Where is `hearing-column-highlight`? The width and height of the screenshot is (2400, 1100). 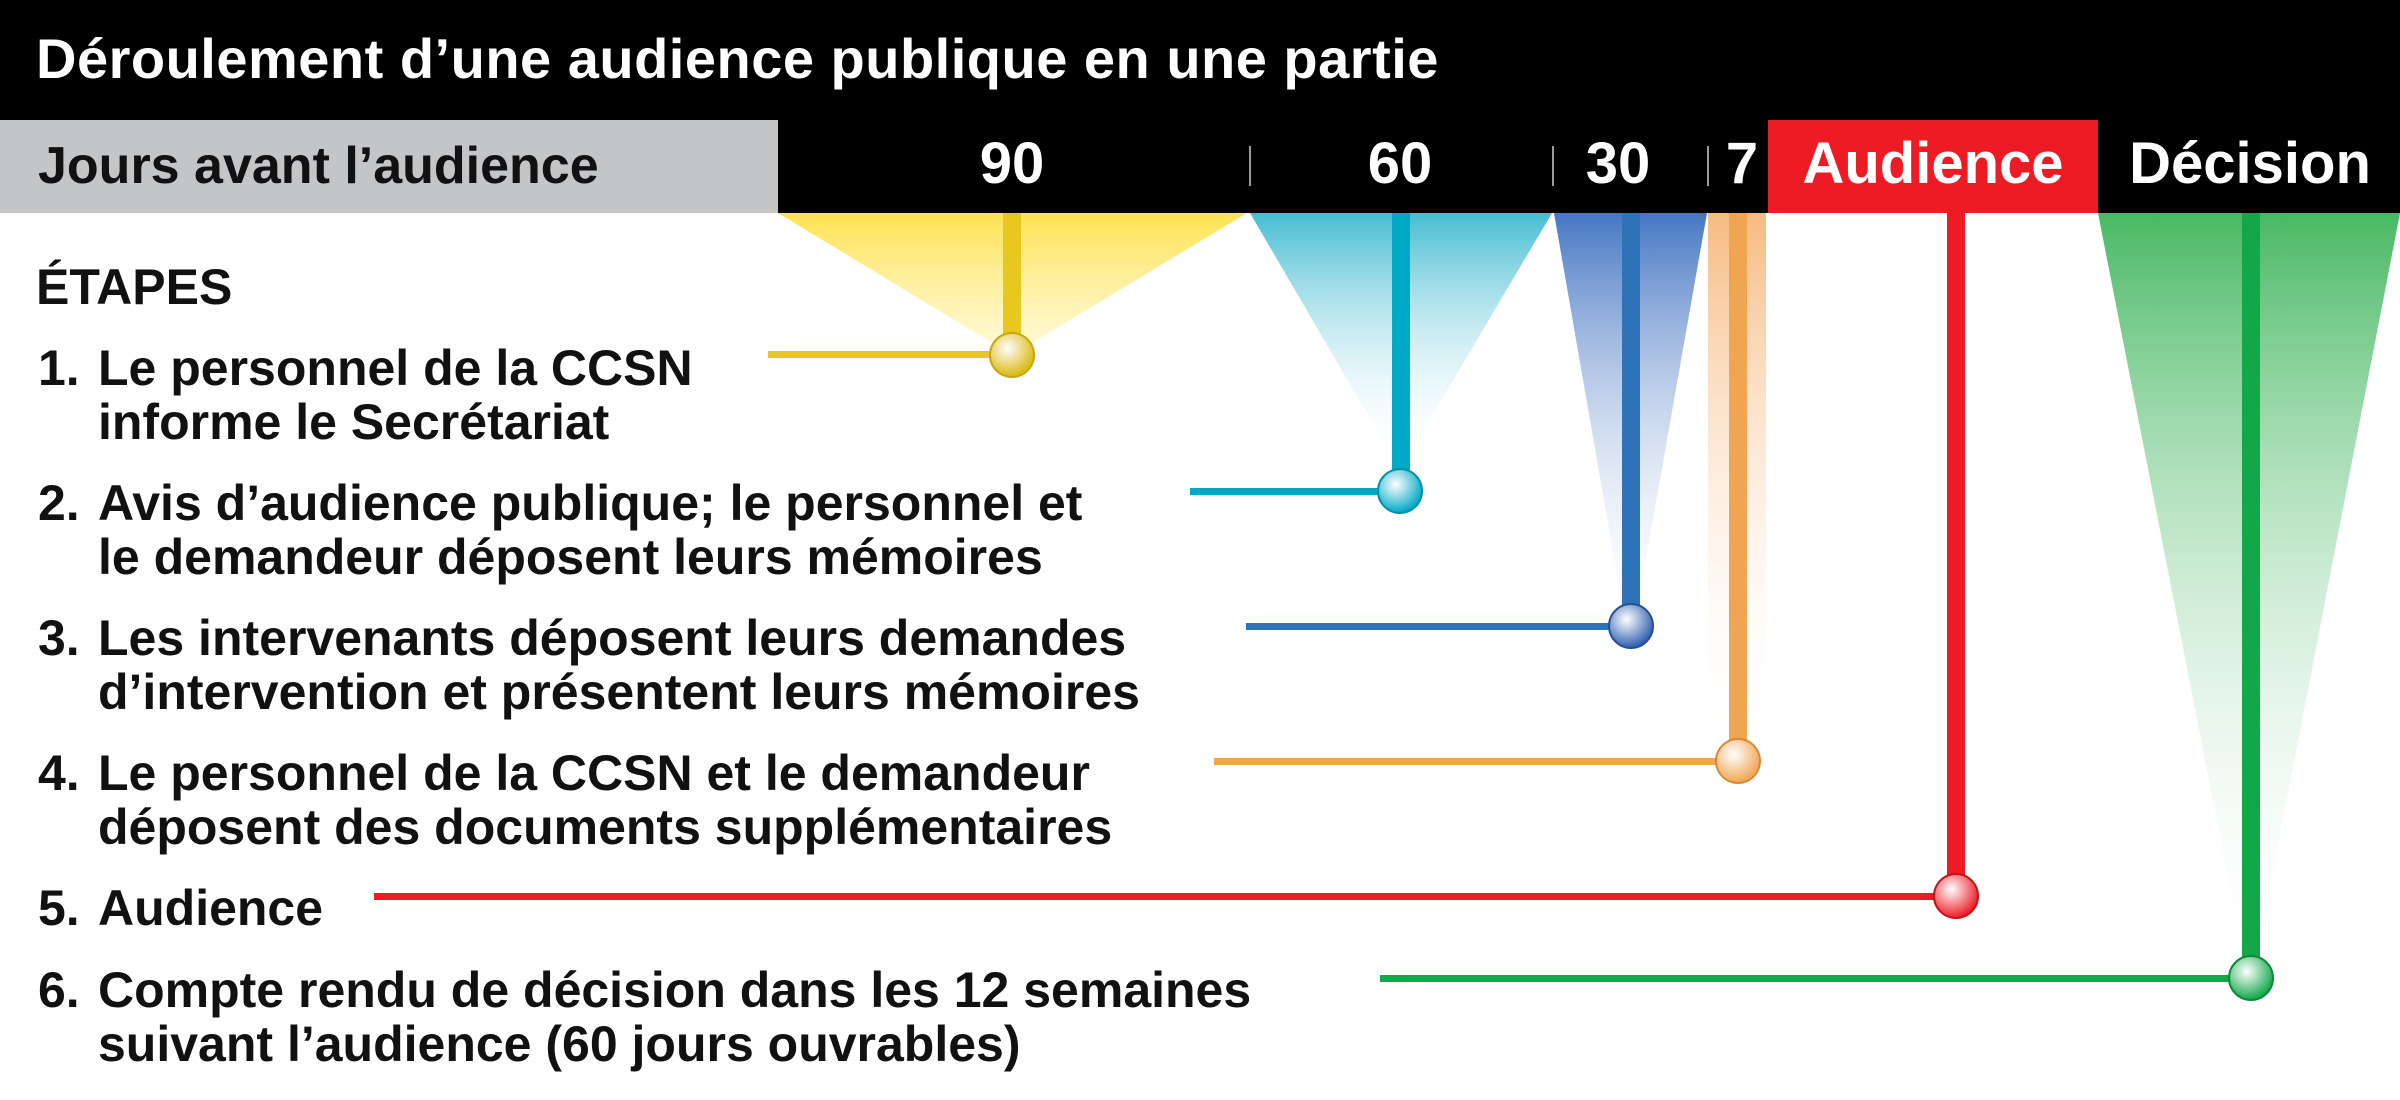 hearing-column-highlight is located at coordinates (1933, 166).